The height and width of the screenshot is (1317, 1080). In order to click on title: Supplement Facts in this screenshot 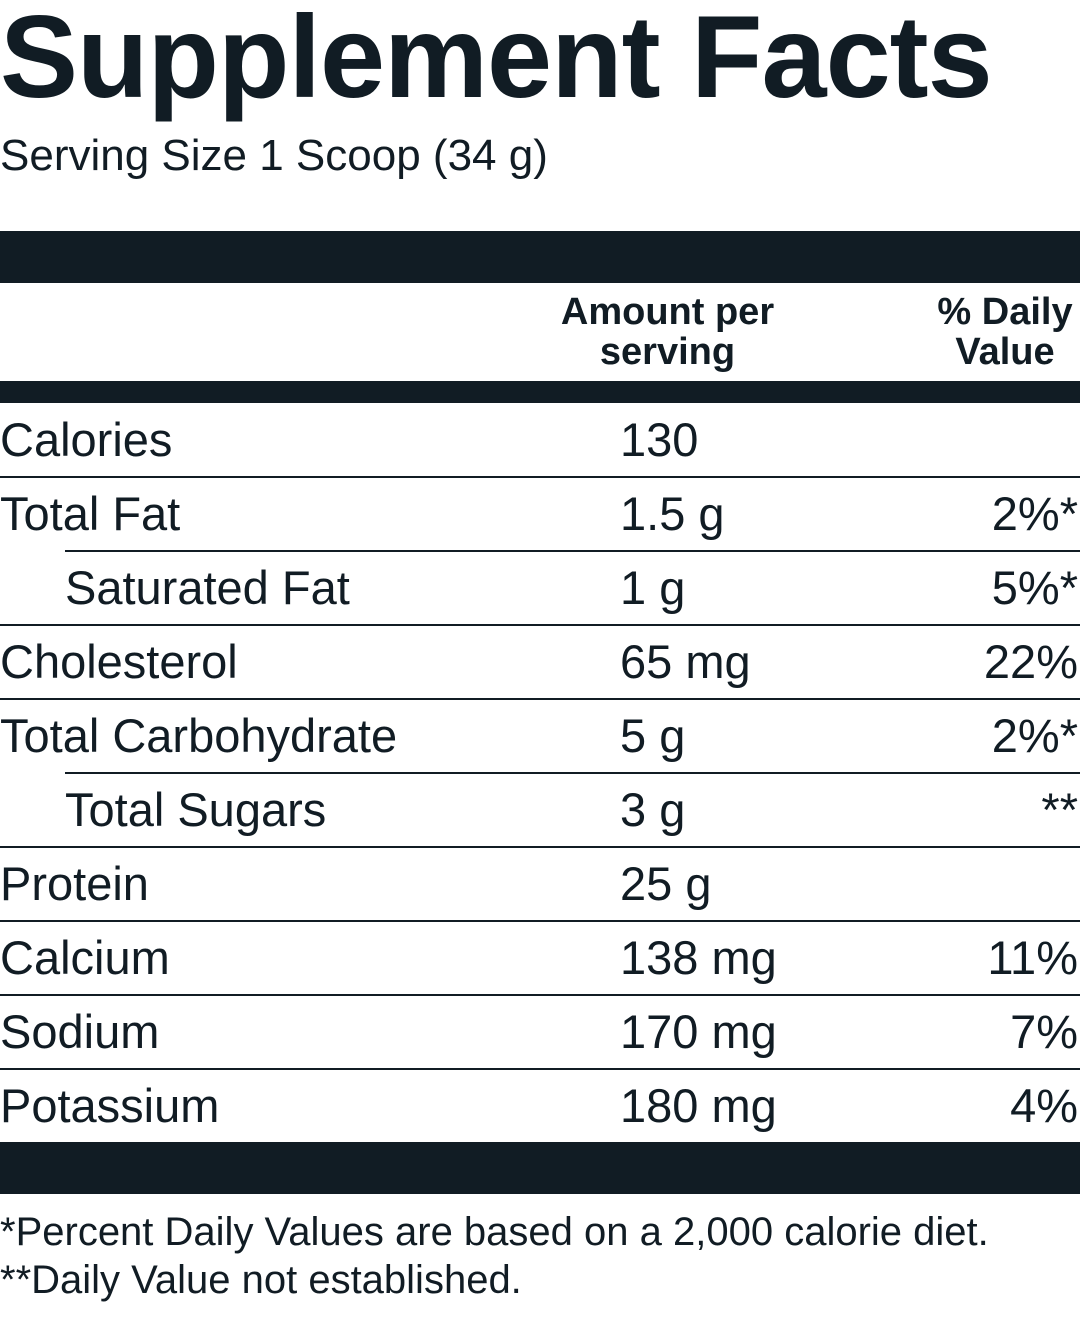, I will do `click(496, 61)`.